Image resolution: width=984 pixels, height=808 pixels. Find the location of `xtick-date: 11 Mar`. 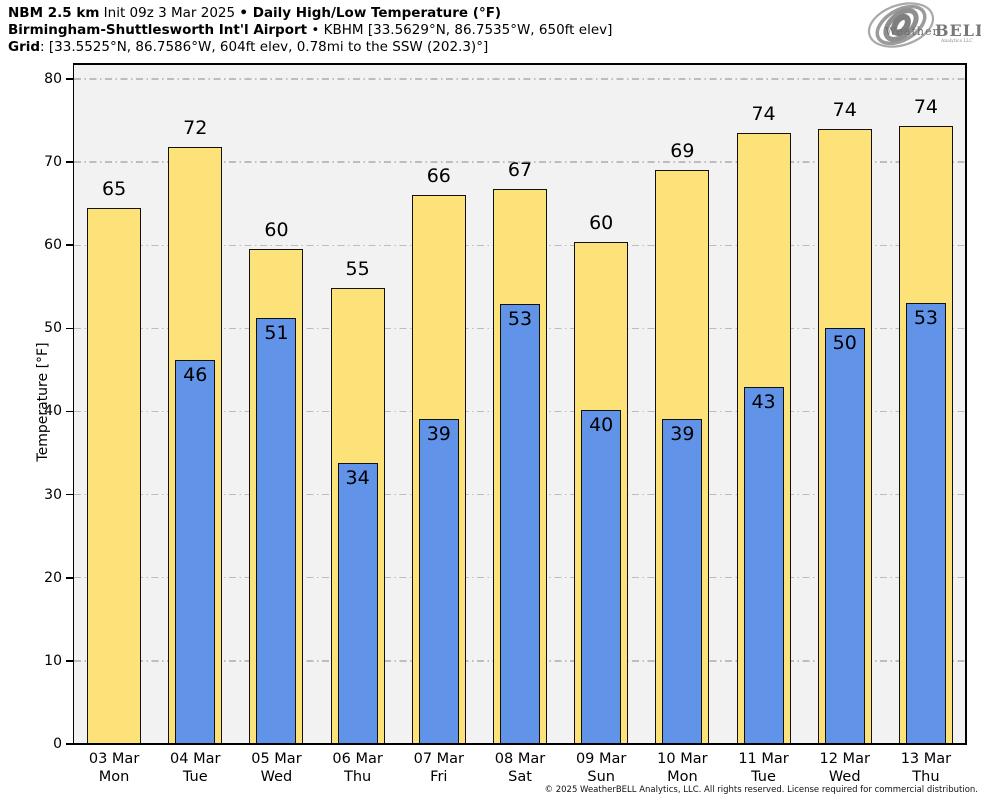

xtick-date: 11 Mar is located at coordinates (763, 759).